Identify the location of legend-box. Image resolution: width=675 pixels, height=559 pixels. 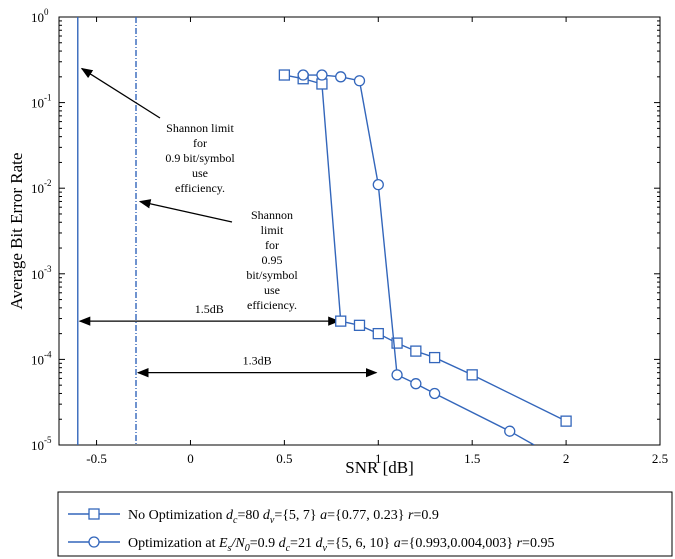
(365, 524).